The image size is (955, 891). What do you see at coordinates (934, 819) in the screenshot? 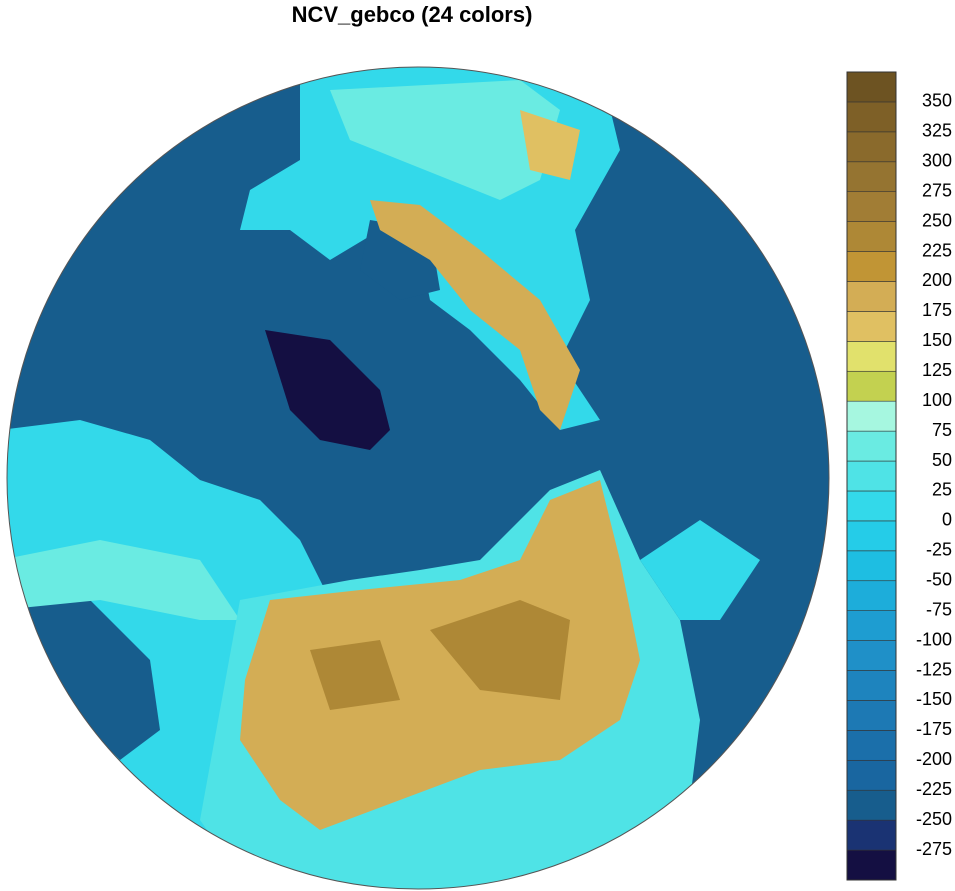
I see `colorbar-label: -250` at bounding box center [934, 819].